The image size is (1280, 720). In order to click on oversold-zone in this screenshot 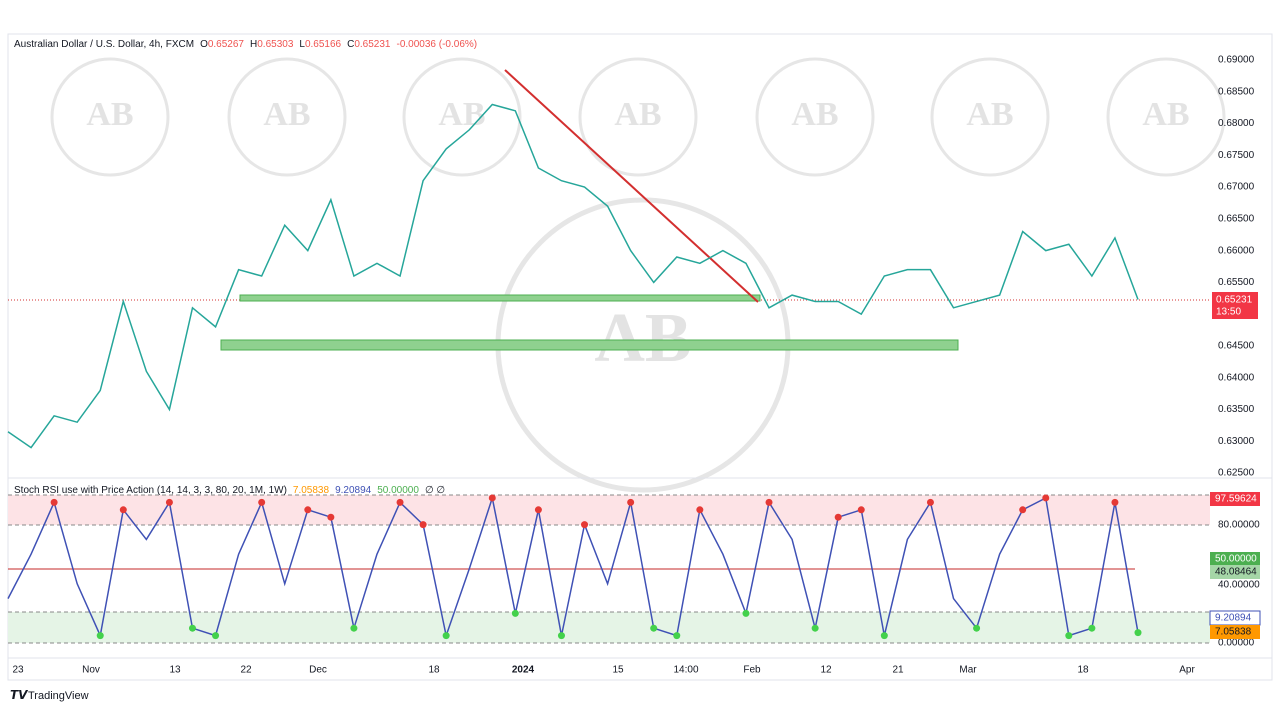, I will do `click(609, 627)`.